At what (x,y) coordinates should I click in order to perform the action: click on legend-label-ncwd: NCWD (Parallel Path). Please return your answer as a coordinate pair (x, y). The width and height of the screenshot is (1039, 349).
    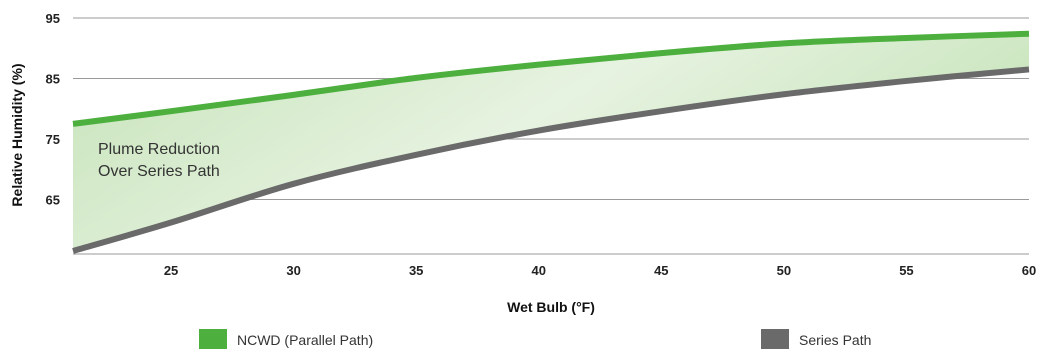
    Looking at the image, I should click on (305, 340).